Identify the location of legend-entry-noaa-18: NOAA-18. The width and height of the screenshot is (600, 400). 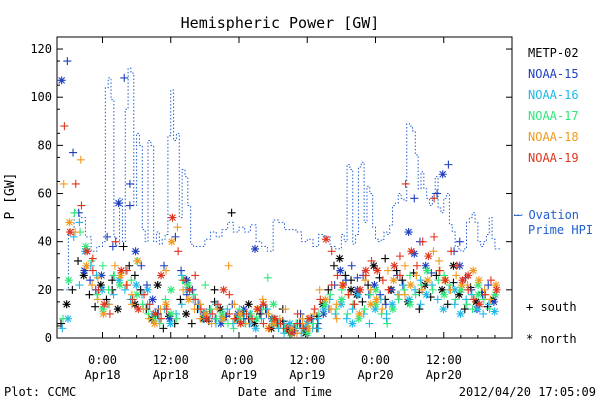
(553, 137).